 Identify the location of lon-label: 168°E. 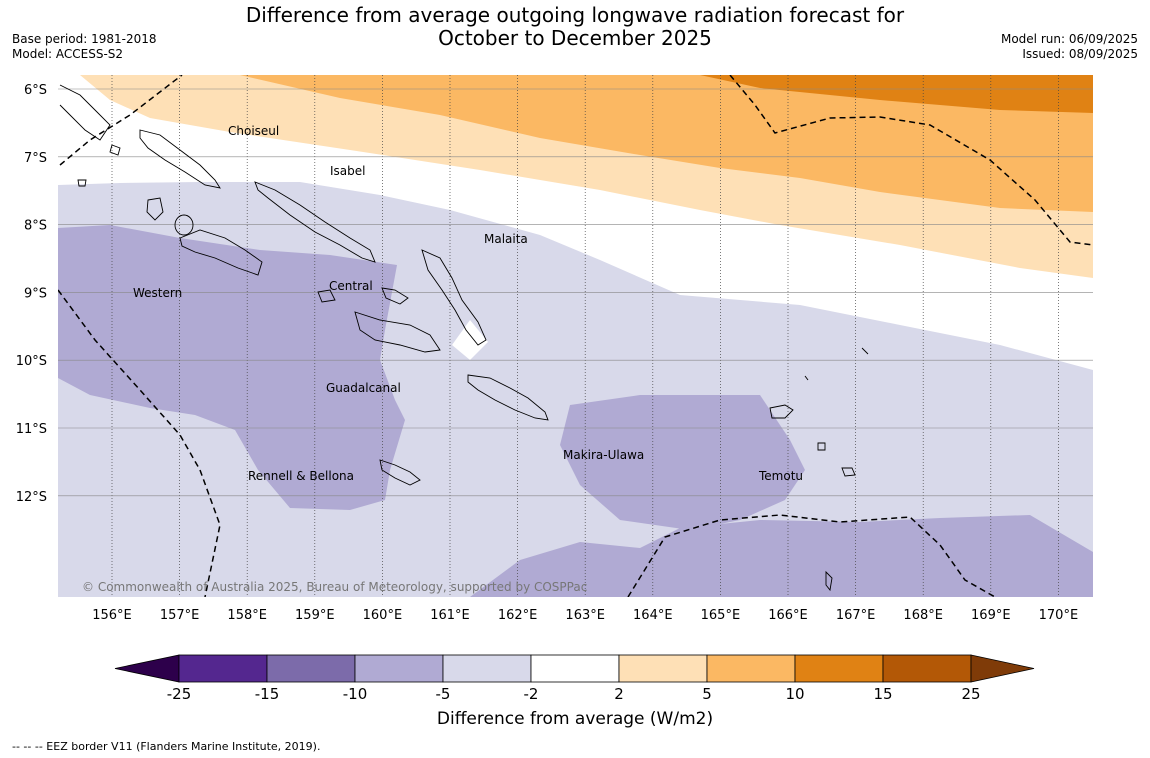
(923, 615).